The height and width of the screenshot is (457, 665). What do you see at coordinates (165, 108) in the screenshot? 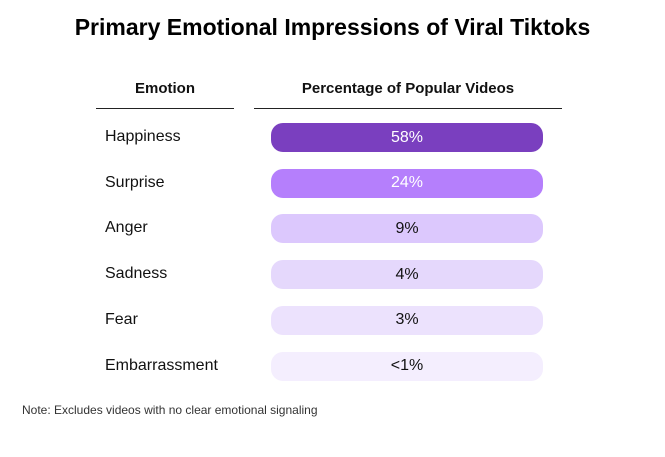
I see `header-divider-emotion` at bounding box center [165, 108].